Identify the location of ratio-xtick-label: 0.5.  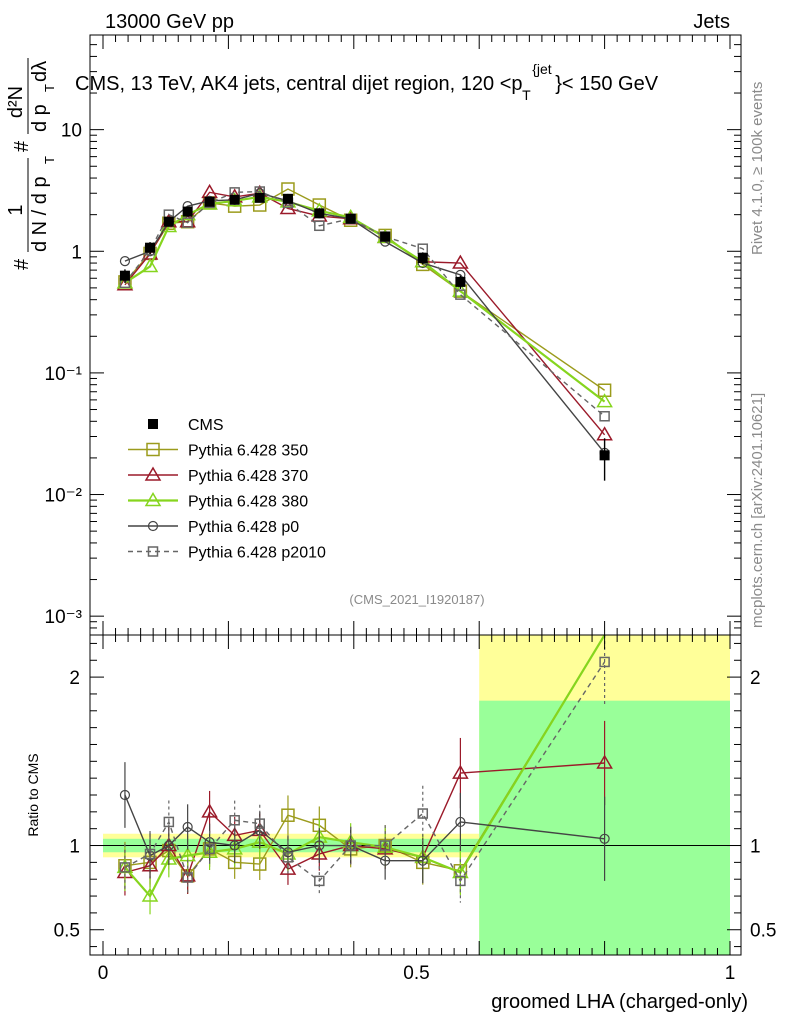
(416, 973).